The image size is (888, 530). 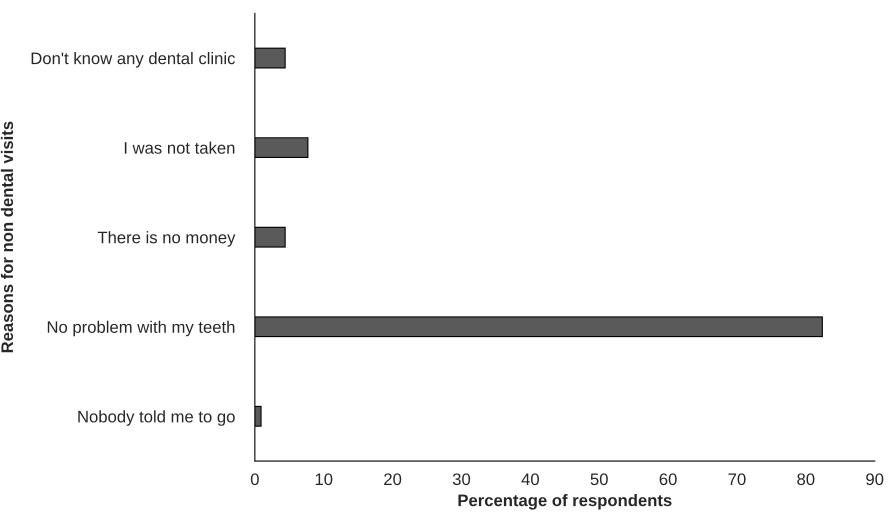 I want to click on y-tick-label: I was not taken, so click(x=179, y=148).